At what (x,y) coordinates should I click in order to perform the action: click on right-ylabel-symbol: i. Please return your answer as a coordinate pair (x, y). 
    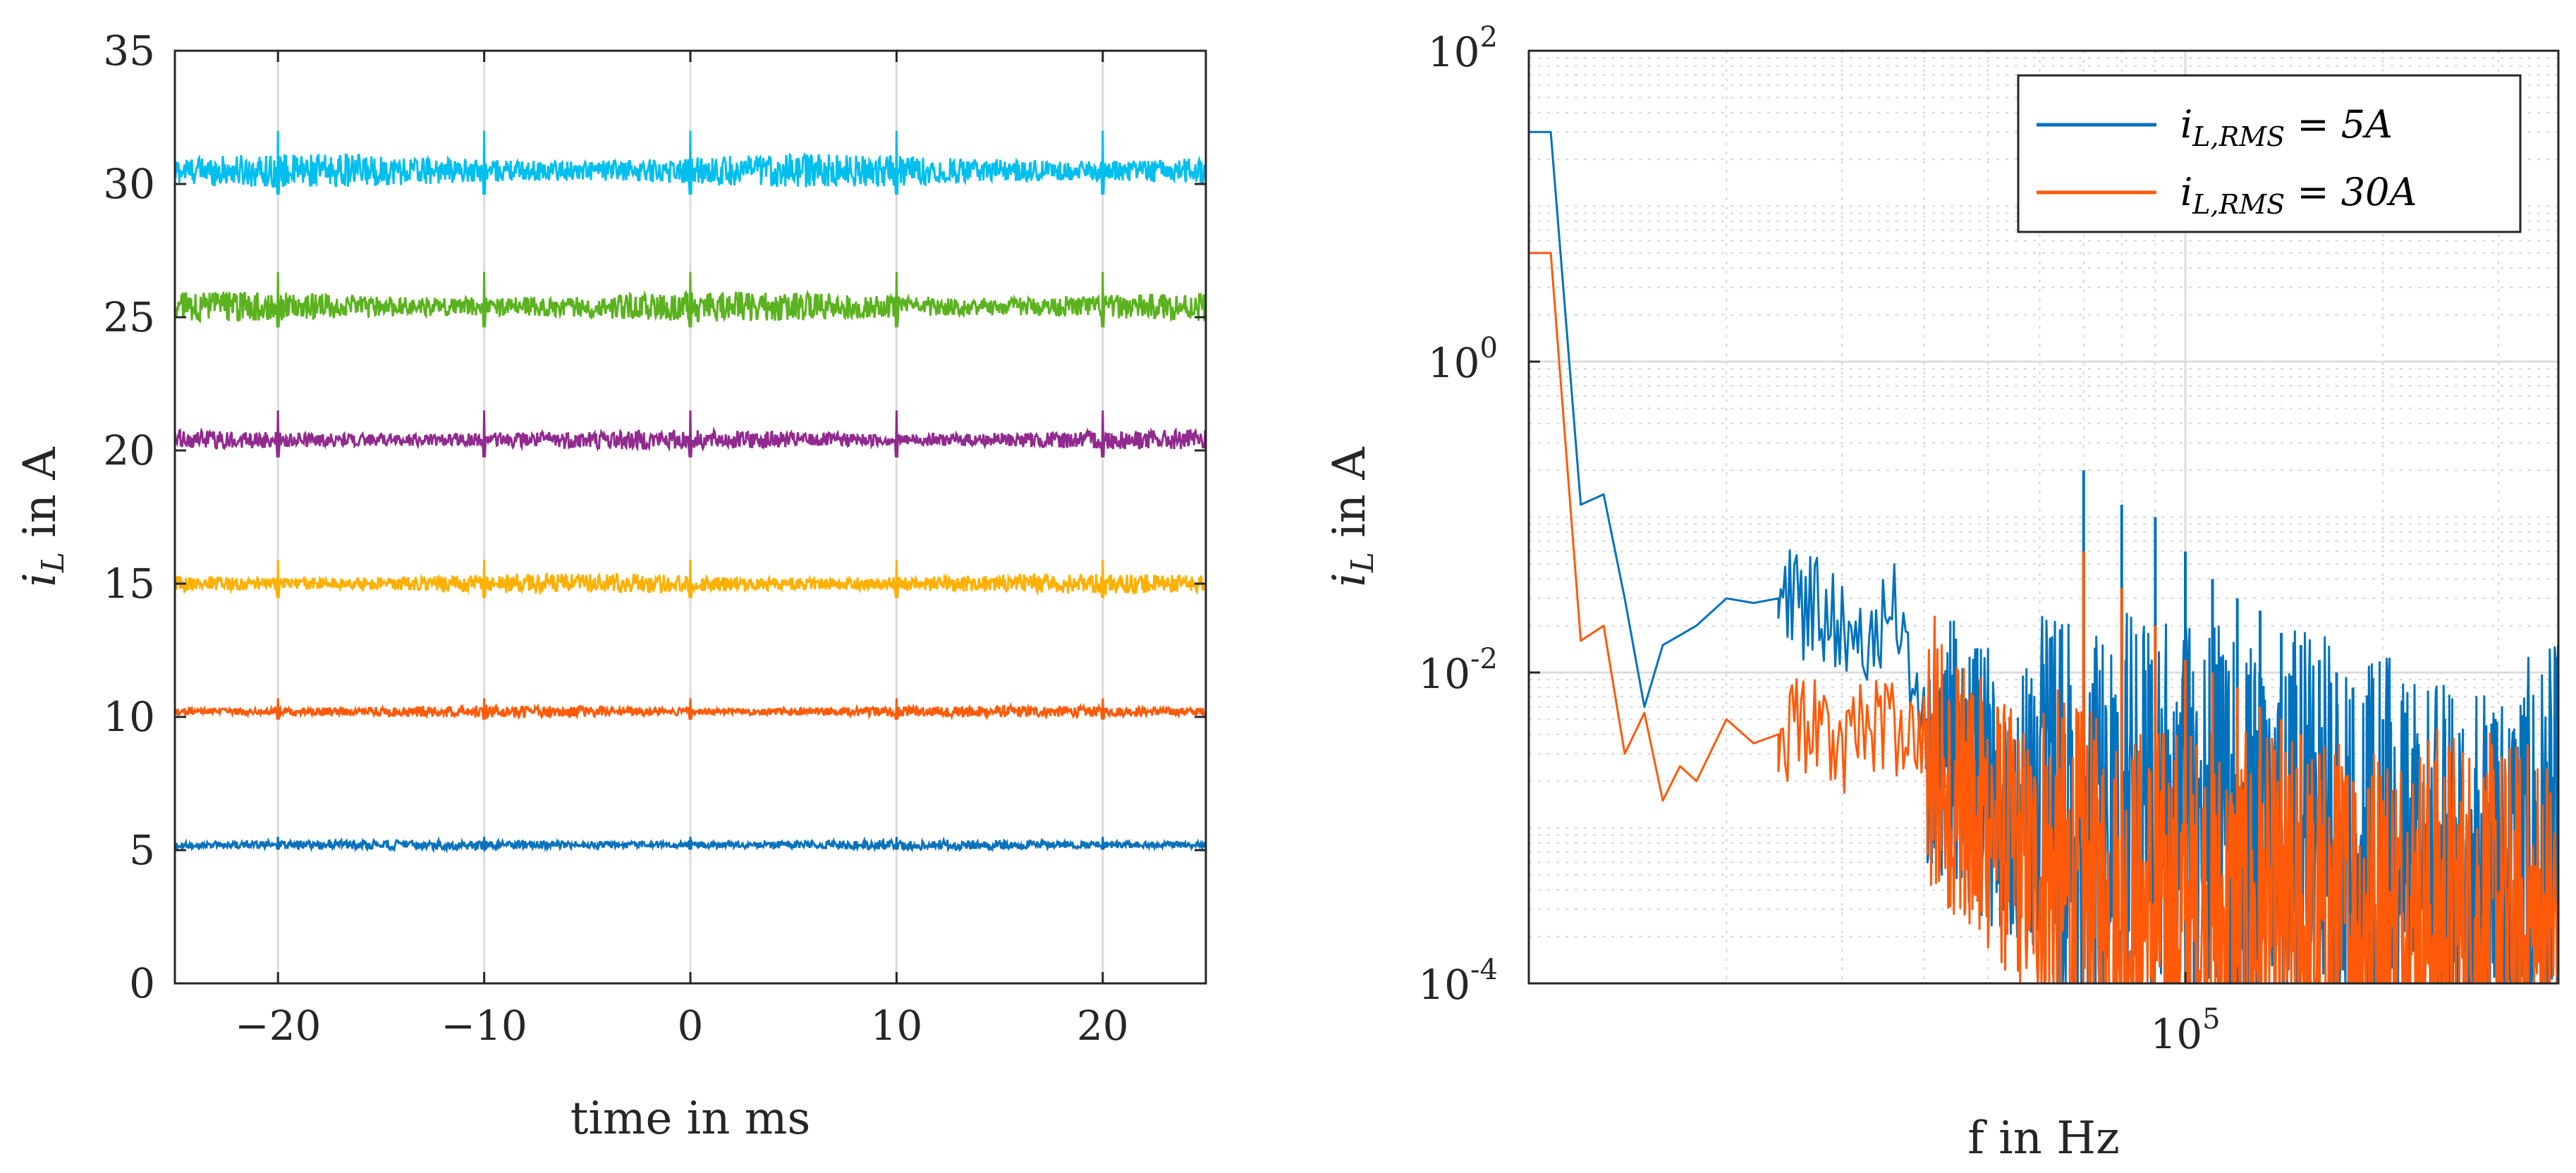
    Looking at the image, I should click on (1350, 579).